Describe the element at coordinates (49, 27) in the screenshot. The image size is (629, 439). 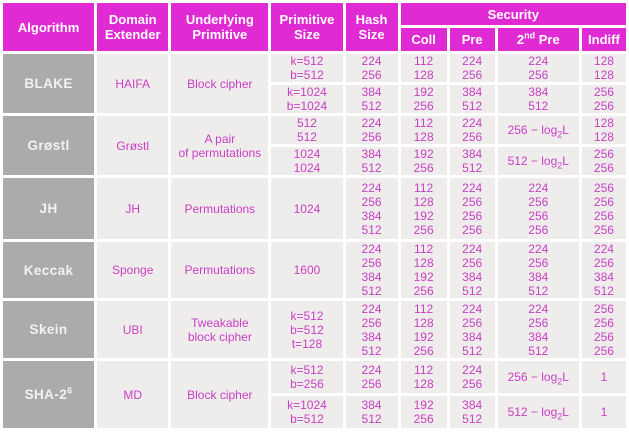
I see `header-algorithm: Algorithm` at that location.